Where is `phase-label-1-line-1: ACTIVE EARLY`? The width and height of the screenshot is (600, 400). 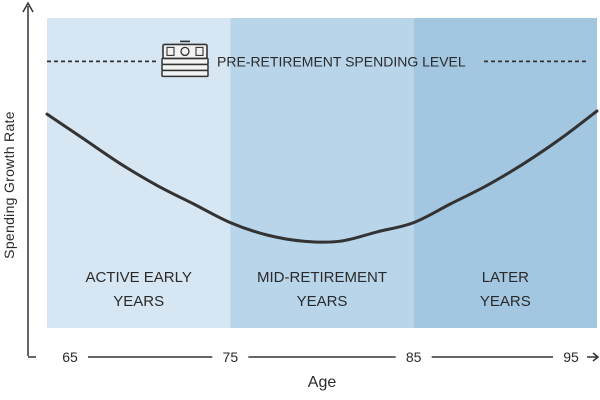 phase-label-1-line-1: ACTIVE EARLY is located at coordinates (138, 277).